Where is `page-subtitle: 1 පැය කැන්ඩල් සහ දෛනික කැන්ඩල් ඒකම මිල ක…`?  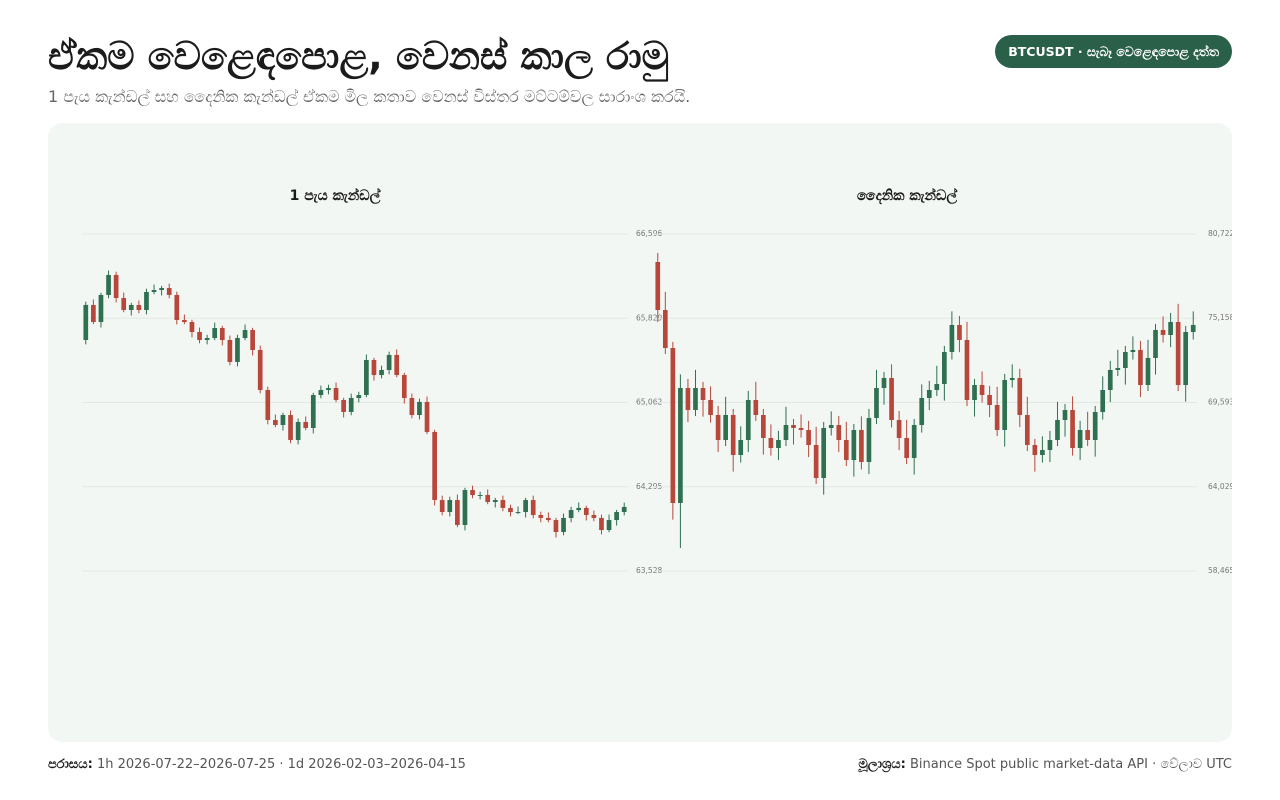
page-subtitle: 1 පැය කැන්ඩල් සහ දෛනික කැන්ඩල් ඒකම මිල ක… is located at coordinates (369, 96).